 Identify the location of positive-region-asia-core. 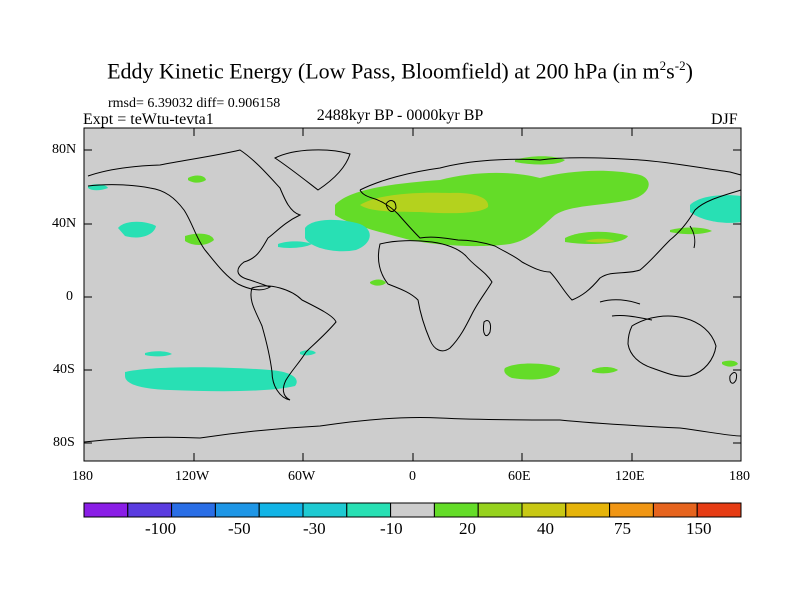
(600, 240).